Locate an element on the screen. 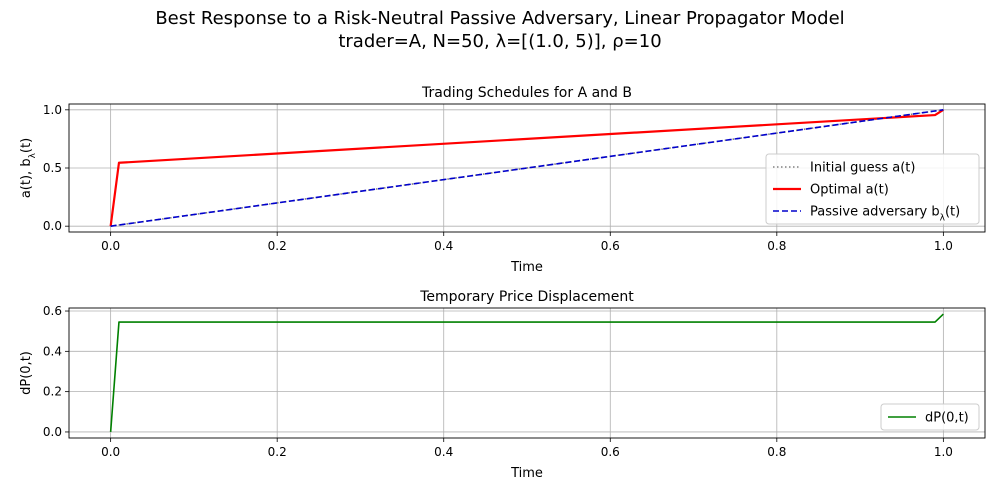  legend-label-main: Optimal a(t) is located at coordinates (849, 190).